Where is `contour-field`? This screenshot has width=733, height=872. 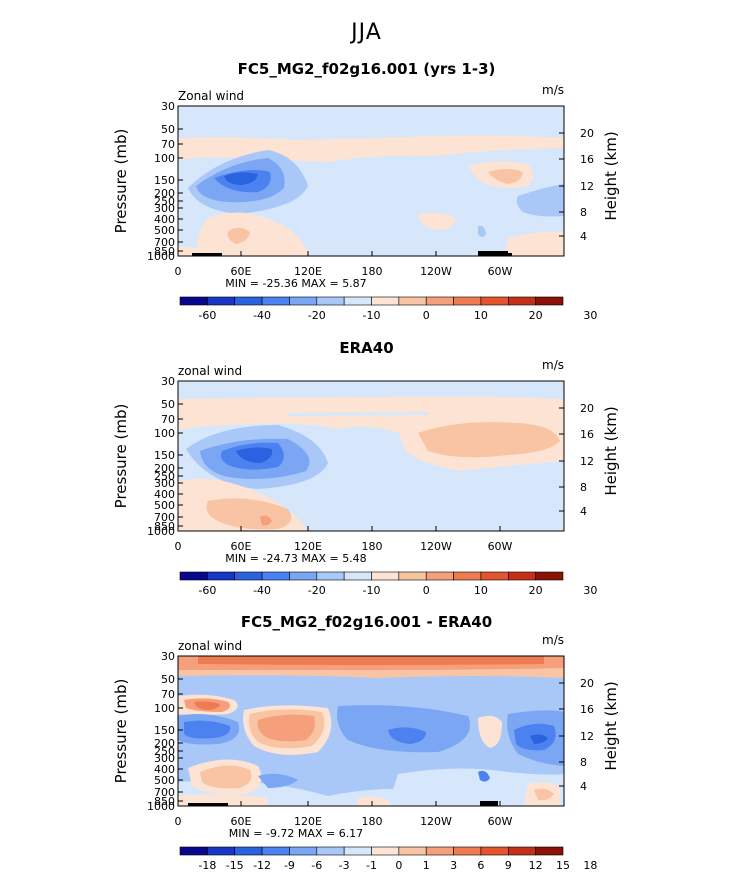 contour-field is located at coordinates (371, 181).